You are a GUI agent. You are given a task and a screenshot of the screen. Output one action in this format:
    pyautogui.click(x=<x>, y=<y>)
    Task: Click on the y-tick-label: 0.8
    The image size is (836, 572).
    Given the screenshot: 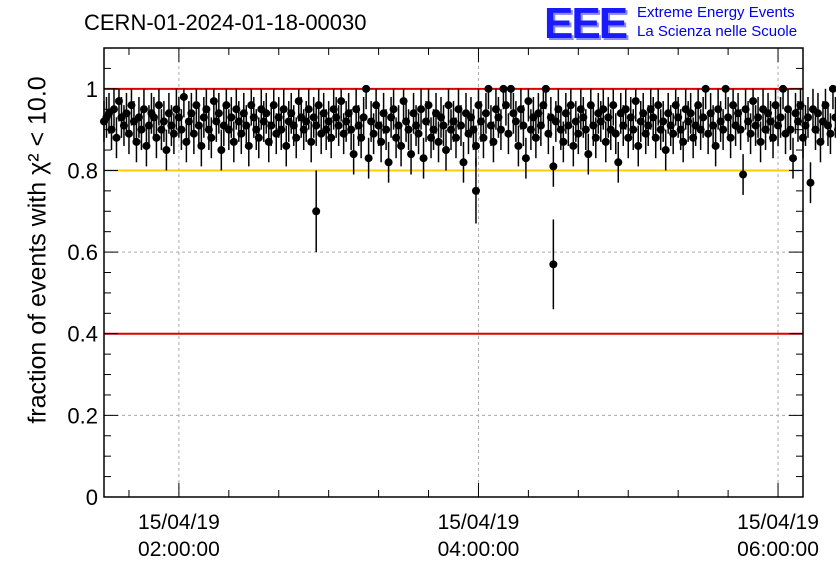 What is the action you would take?
    pyautogui.click(x=82, y=170)
    